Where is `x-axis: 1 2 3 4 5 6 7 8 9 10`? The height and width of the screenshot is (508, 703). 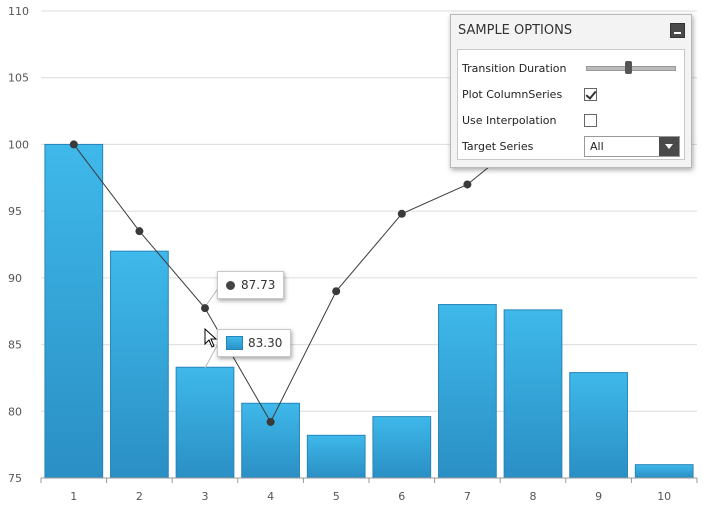
x-axis: 1 2 3 4 5 6 7 8 9 10 is located at coordinates (369, 490).